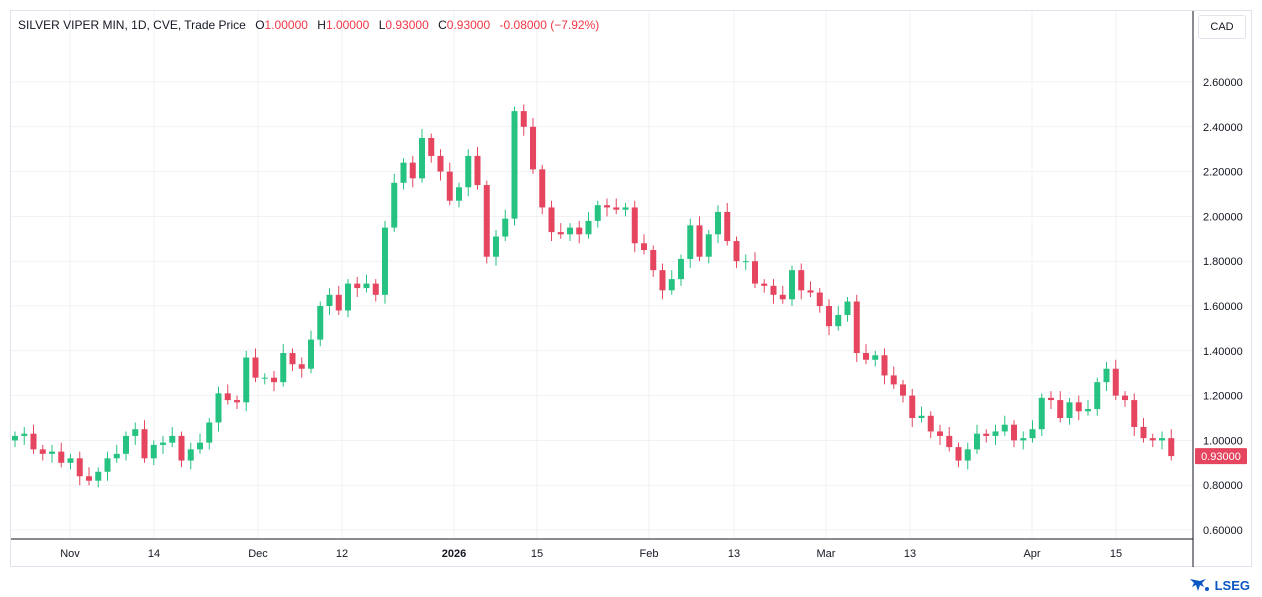 Image resolution: width=1262 pixels, height=597 pixels. Describe the element at coordinates (1199, 585) in the screenshot. I see `lseg-logo-icon` at that location.